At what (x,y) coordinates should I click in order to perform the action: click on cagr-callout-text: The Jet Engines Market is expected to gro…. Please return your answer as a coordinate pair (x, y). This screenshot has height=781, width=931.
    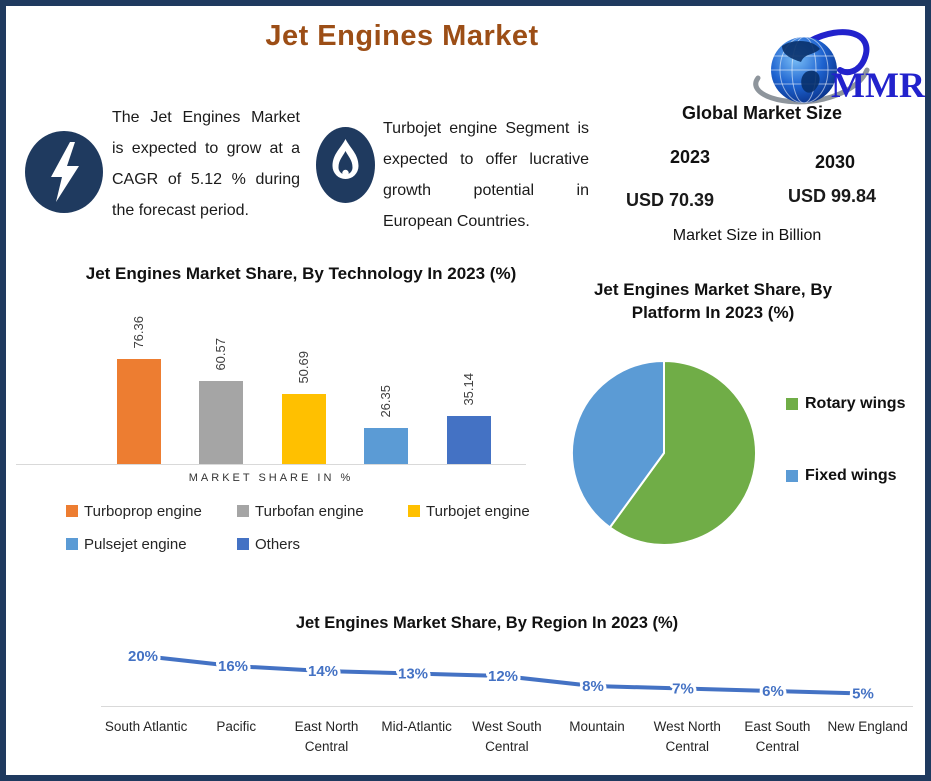
    Looking at the image, I should click on (206, 164).